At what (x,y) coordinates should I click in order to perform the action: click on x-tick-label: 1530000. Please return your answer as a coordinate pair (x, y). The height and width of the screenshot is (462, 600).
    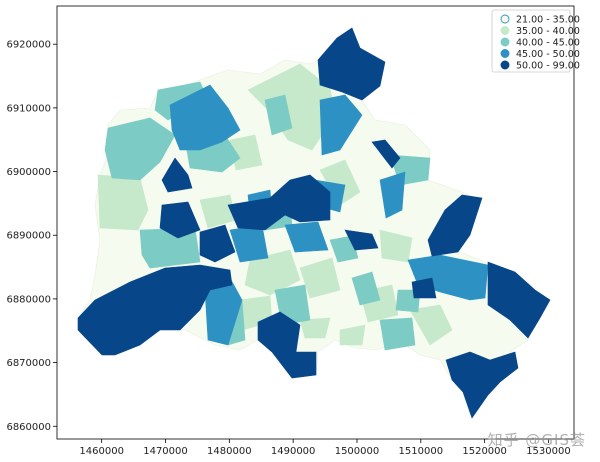
    Looking at the image, I should click on (548, 451).